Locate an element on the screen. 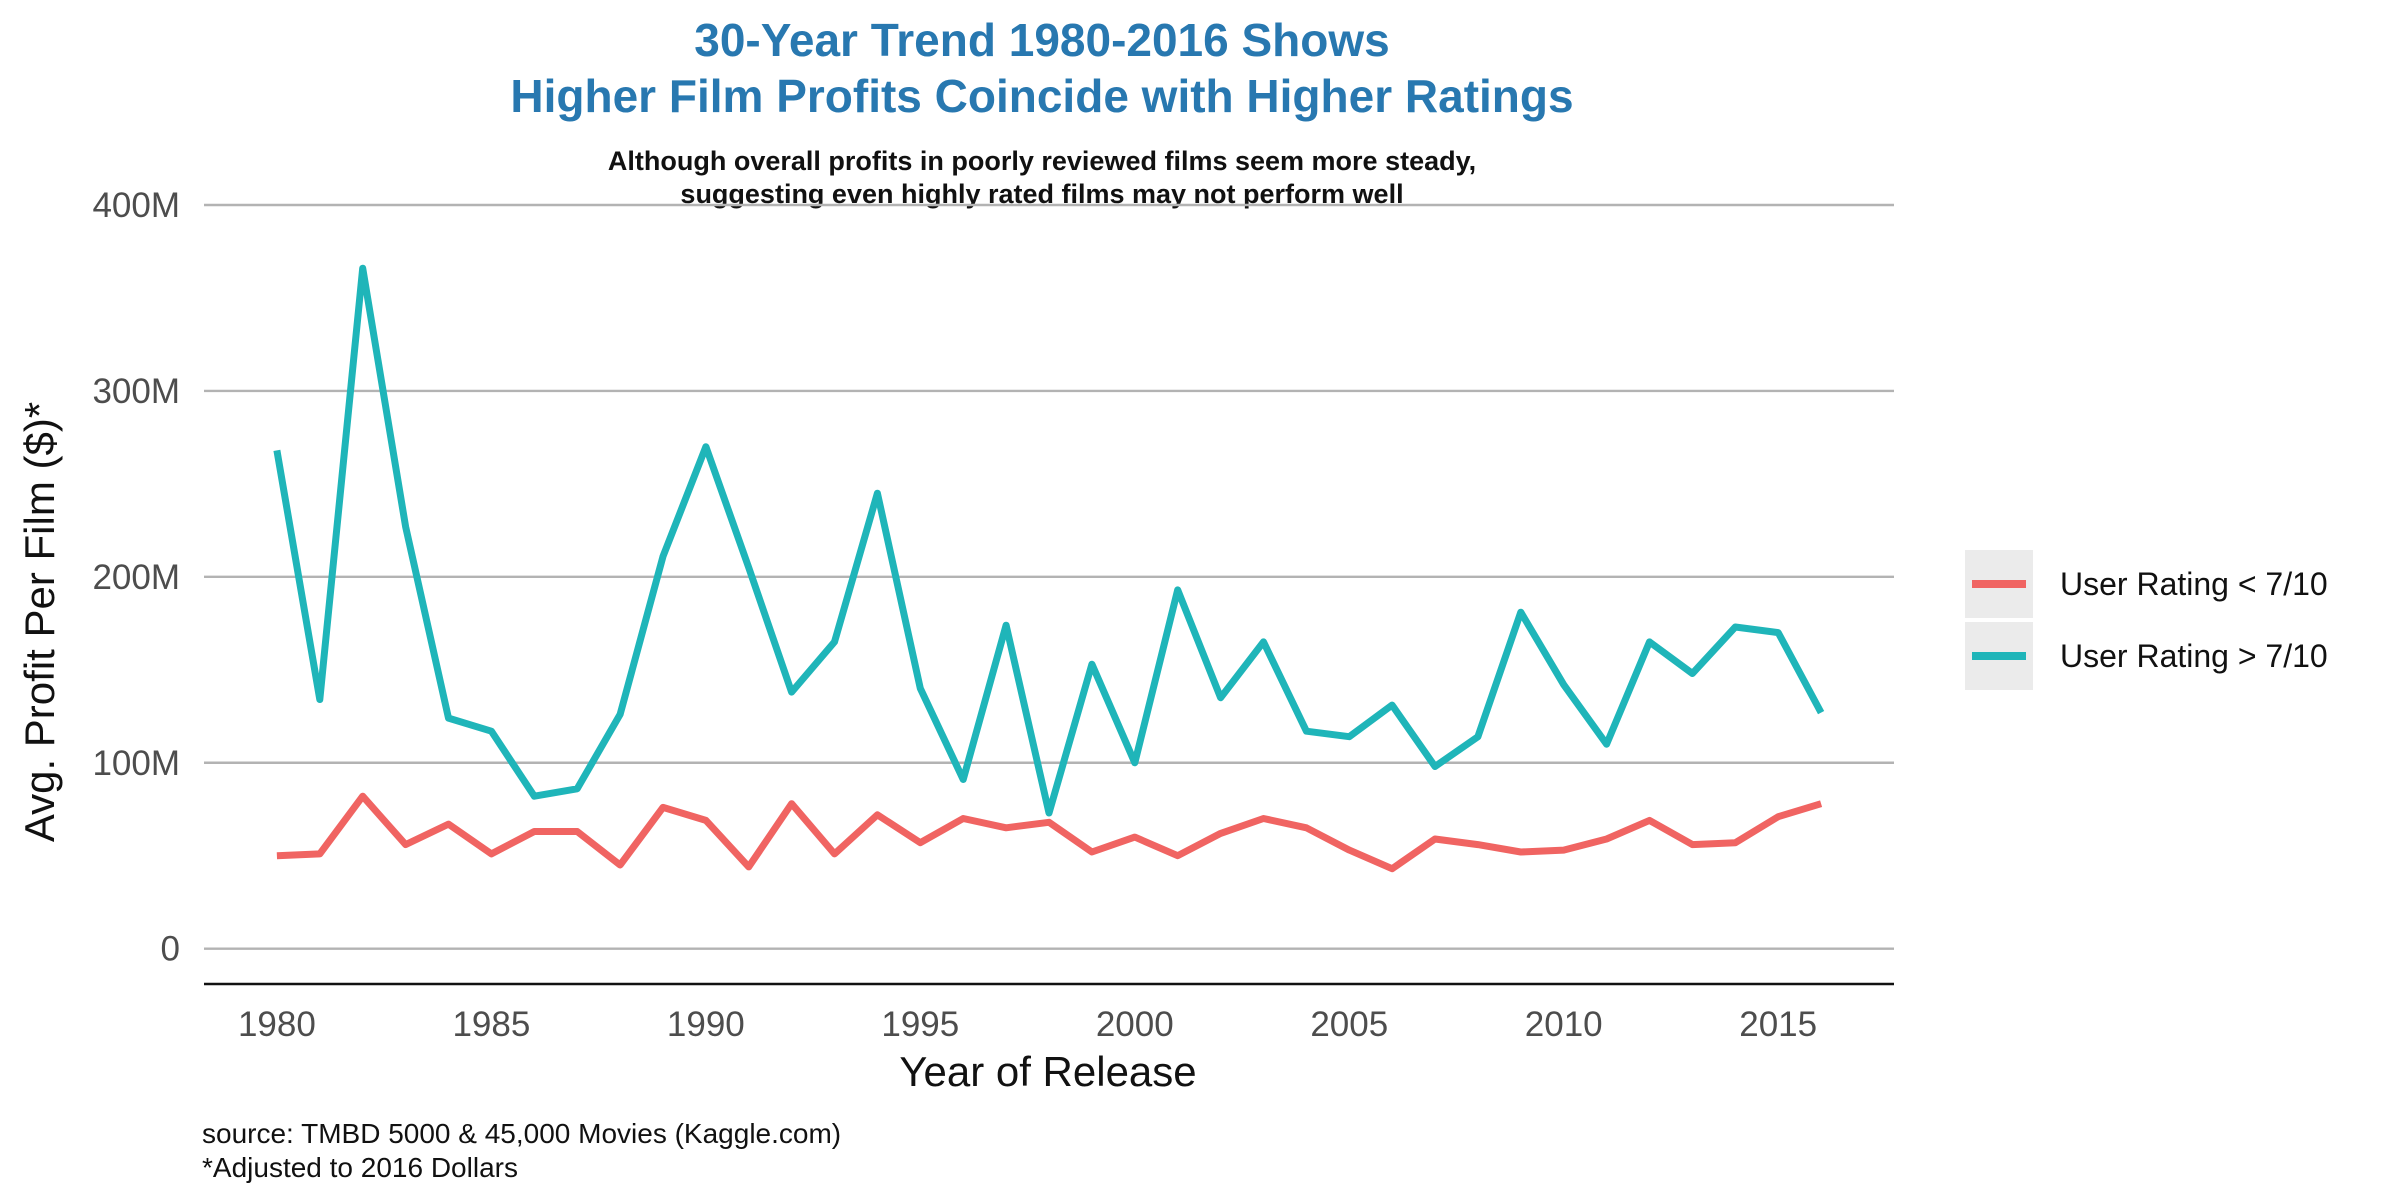 The height and width of the screenshot is (1200, 2400). x-tick-label: 1980 is located at coordinates (277, 1024).